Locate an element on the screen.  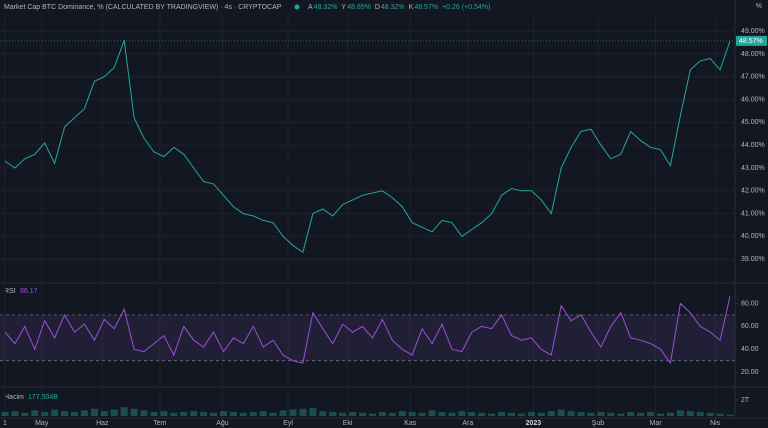
ohlc-key: A is located at coordinates (310, 7).